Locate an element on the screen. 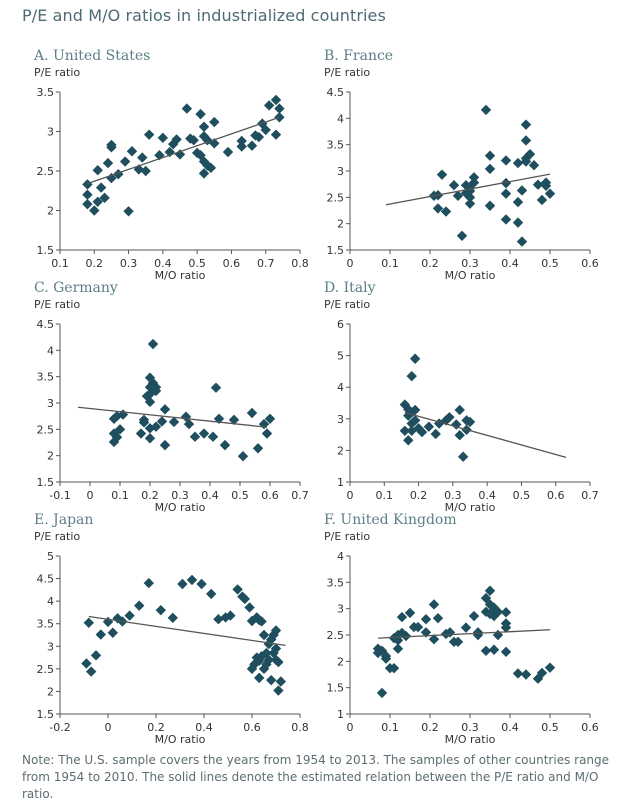  panel-title: C. Germany is located at coordinates (76, 288).